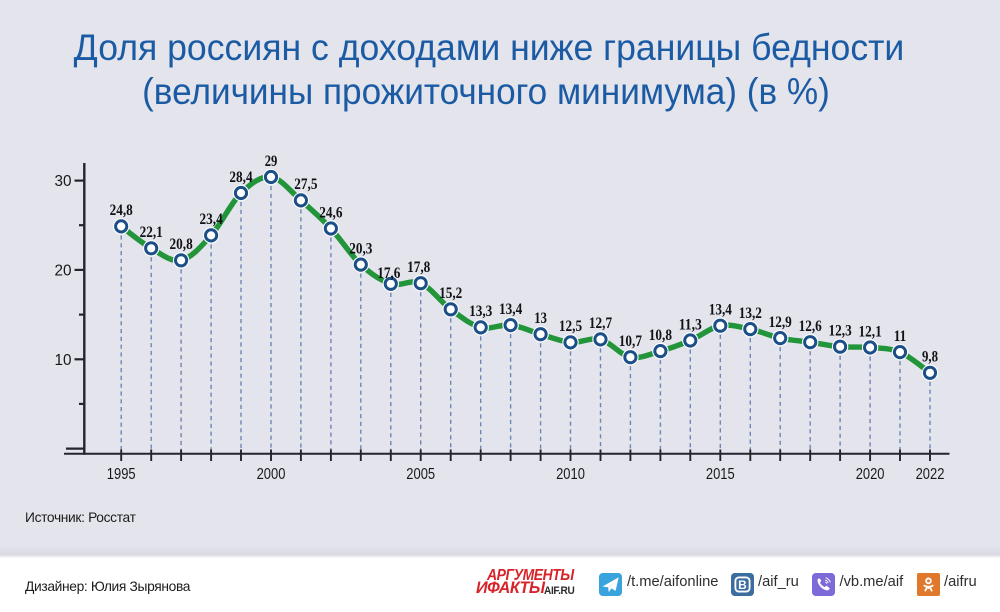 The width and height of the screenshot is (1000, 612). I want to click on svg-text: 23,4, so click(211, 219).